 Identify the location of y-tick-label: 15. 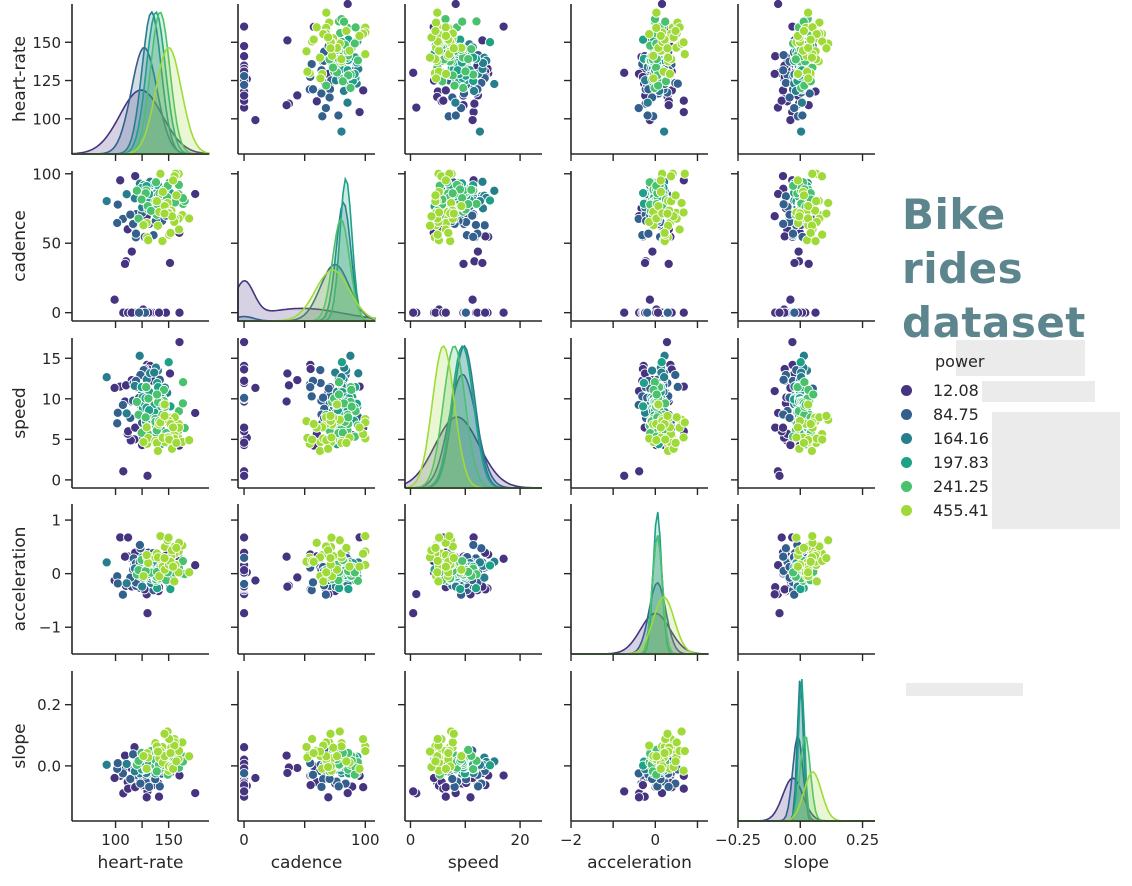
(51, 359).